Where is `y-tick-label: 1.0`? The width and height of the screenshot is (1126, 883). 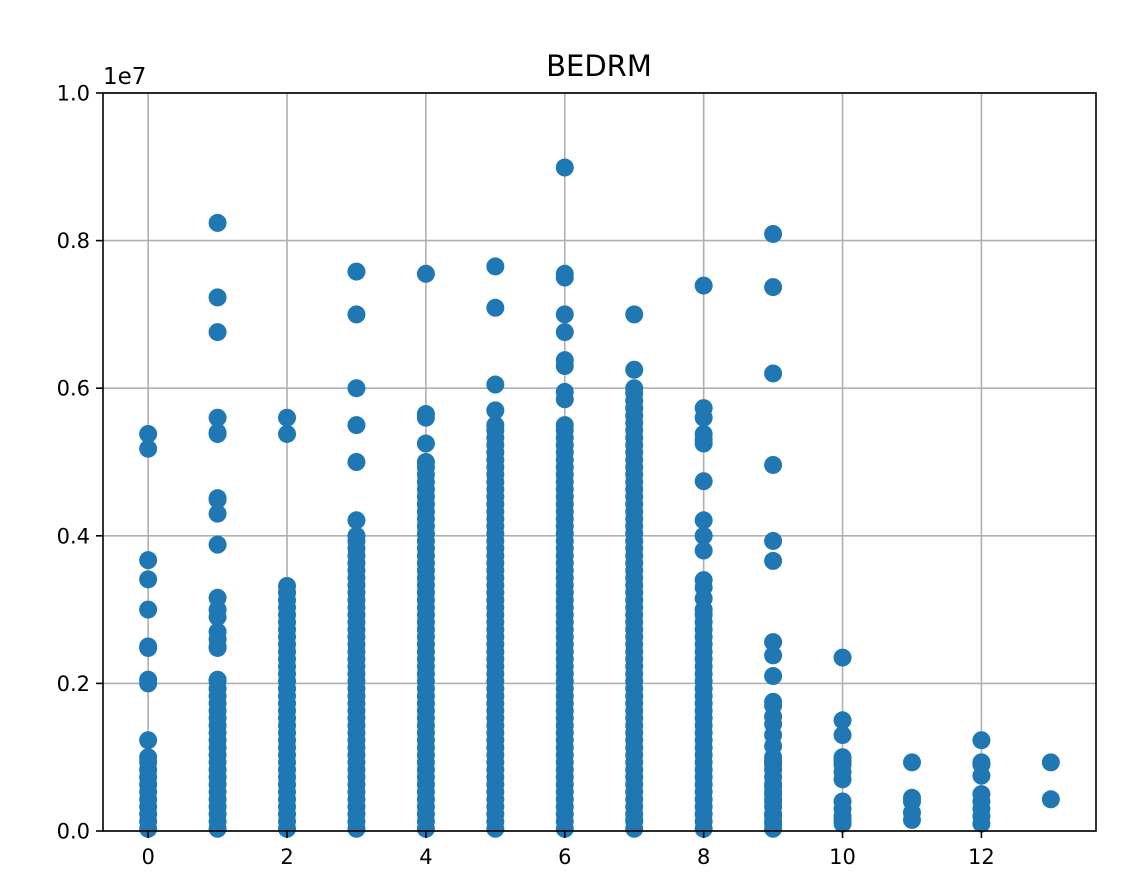
y-tick-label: 1.0 is located at coordinates (73, 94).